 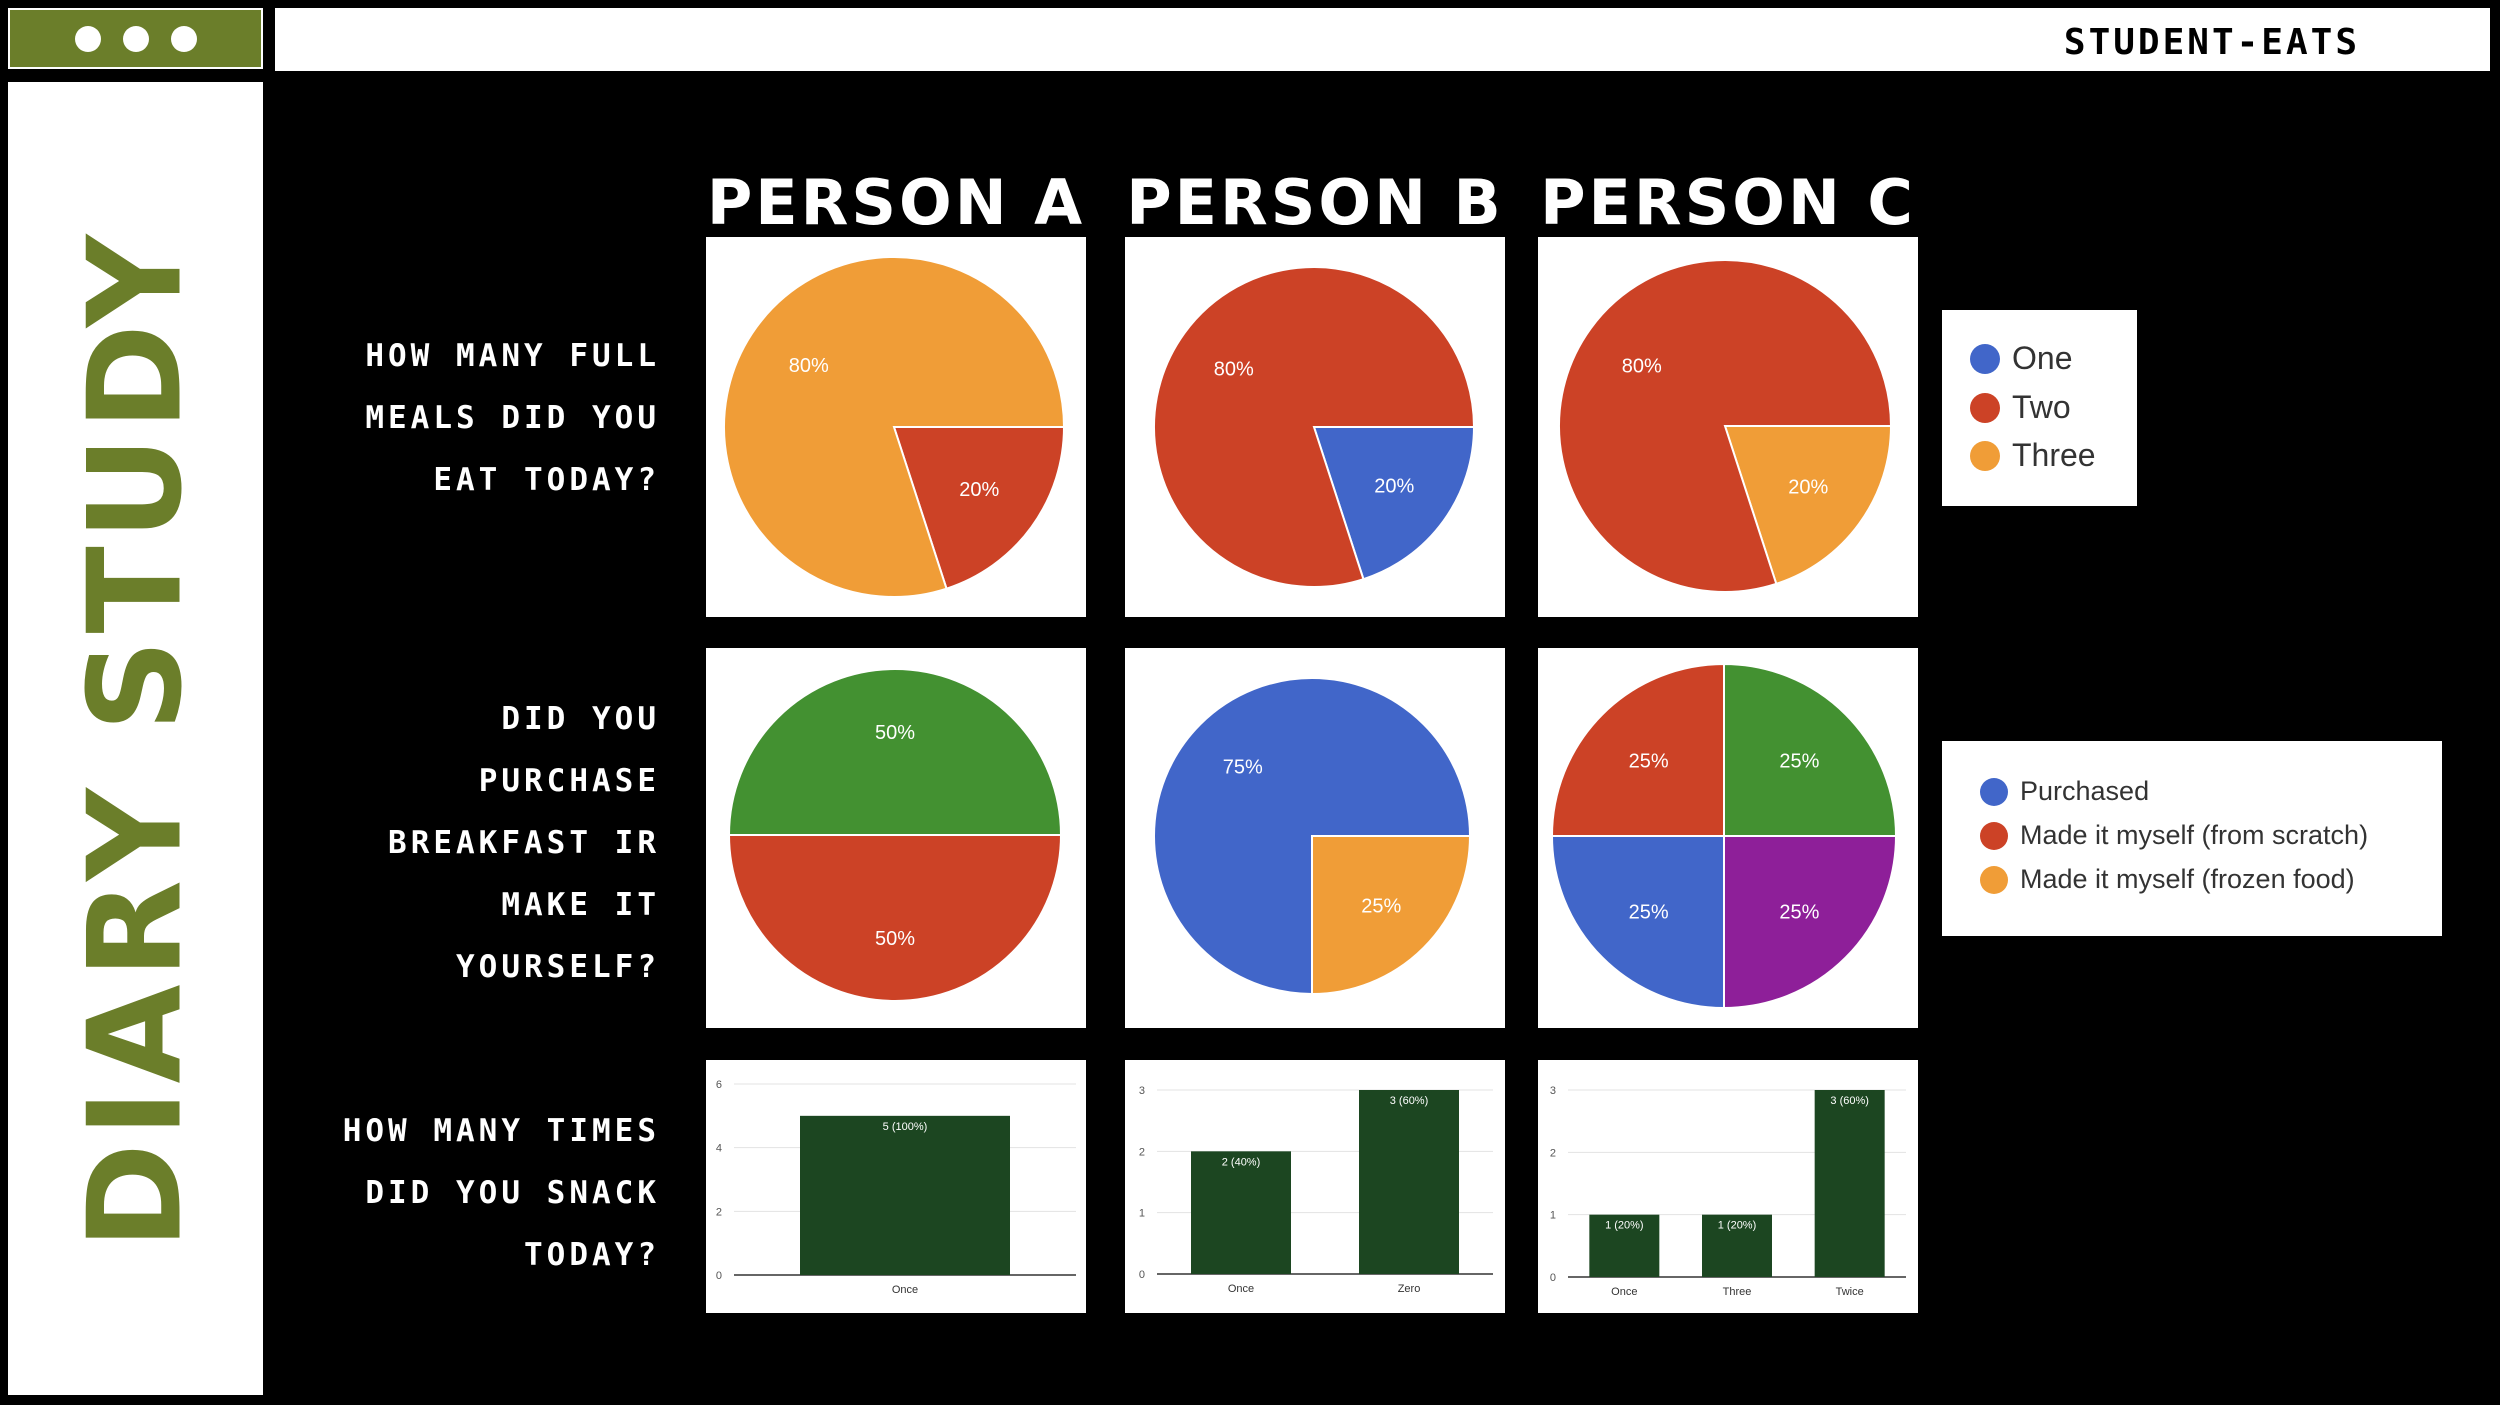 I want to click on bar-chart: 0 2 4 6 5 (100%) Once, so click(x=896, y=1187).